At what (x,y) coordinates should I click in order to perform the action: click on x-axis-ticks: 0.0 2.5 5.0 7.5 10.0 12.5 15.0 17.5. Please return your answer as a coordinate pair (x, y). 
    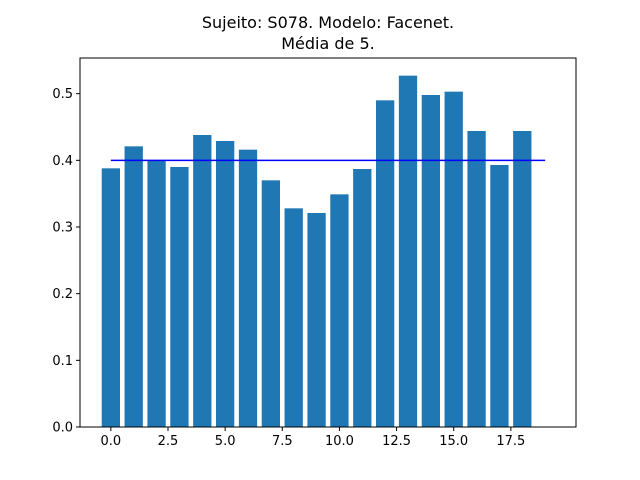
    Looking at the image, I should click on (313, 438).